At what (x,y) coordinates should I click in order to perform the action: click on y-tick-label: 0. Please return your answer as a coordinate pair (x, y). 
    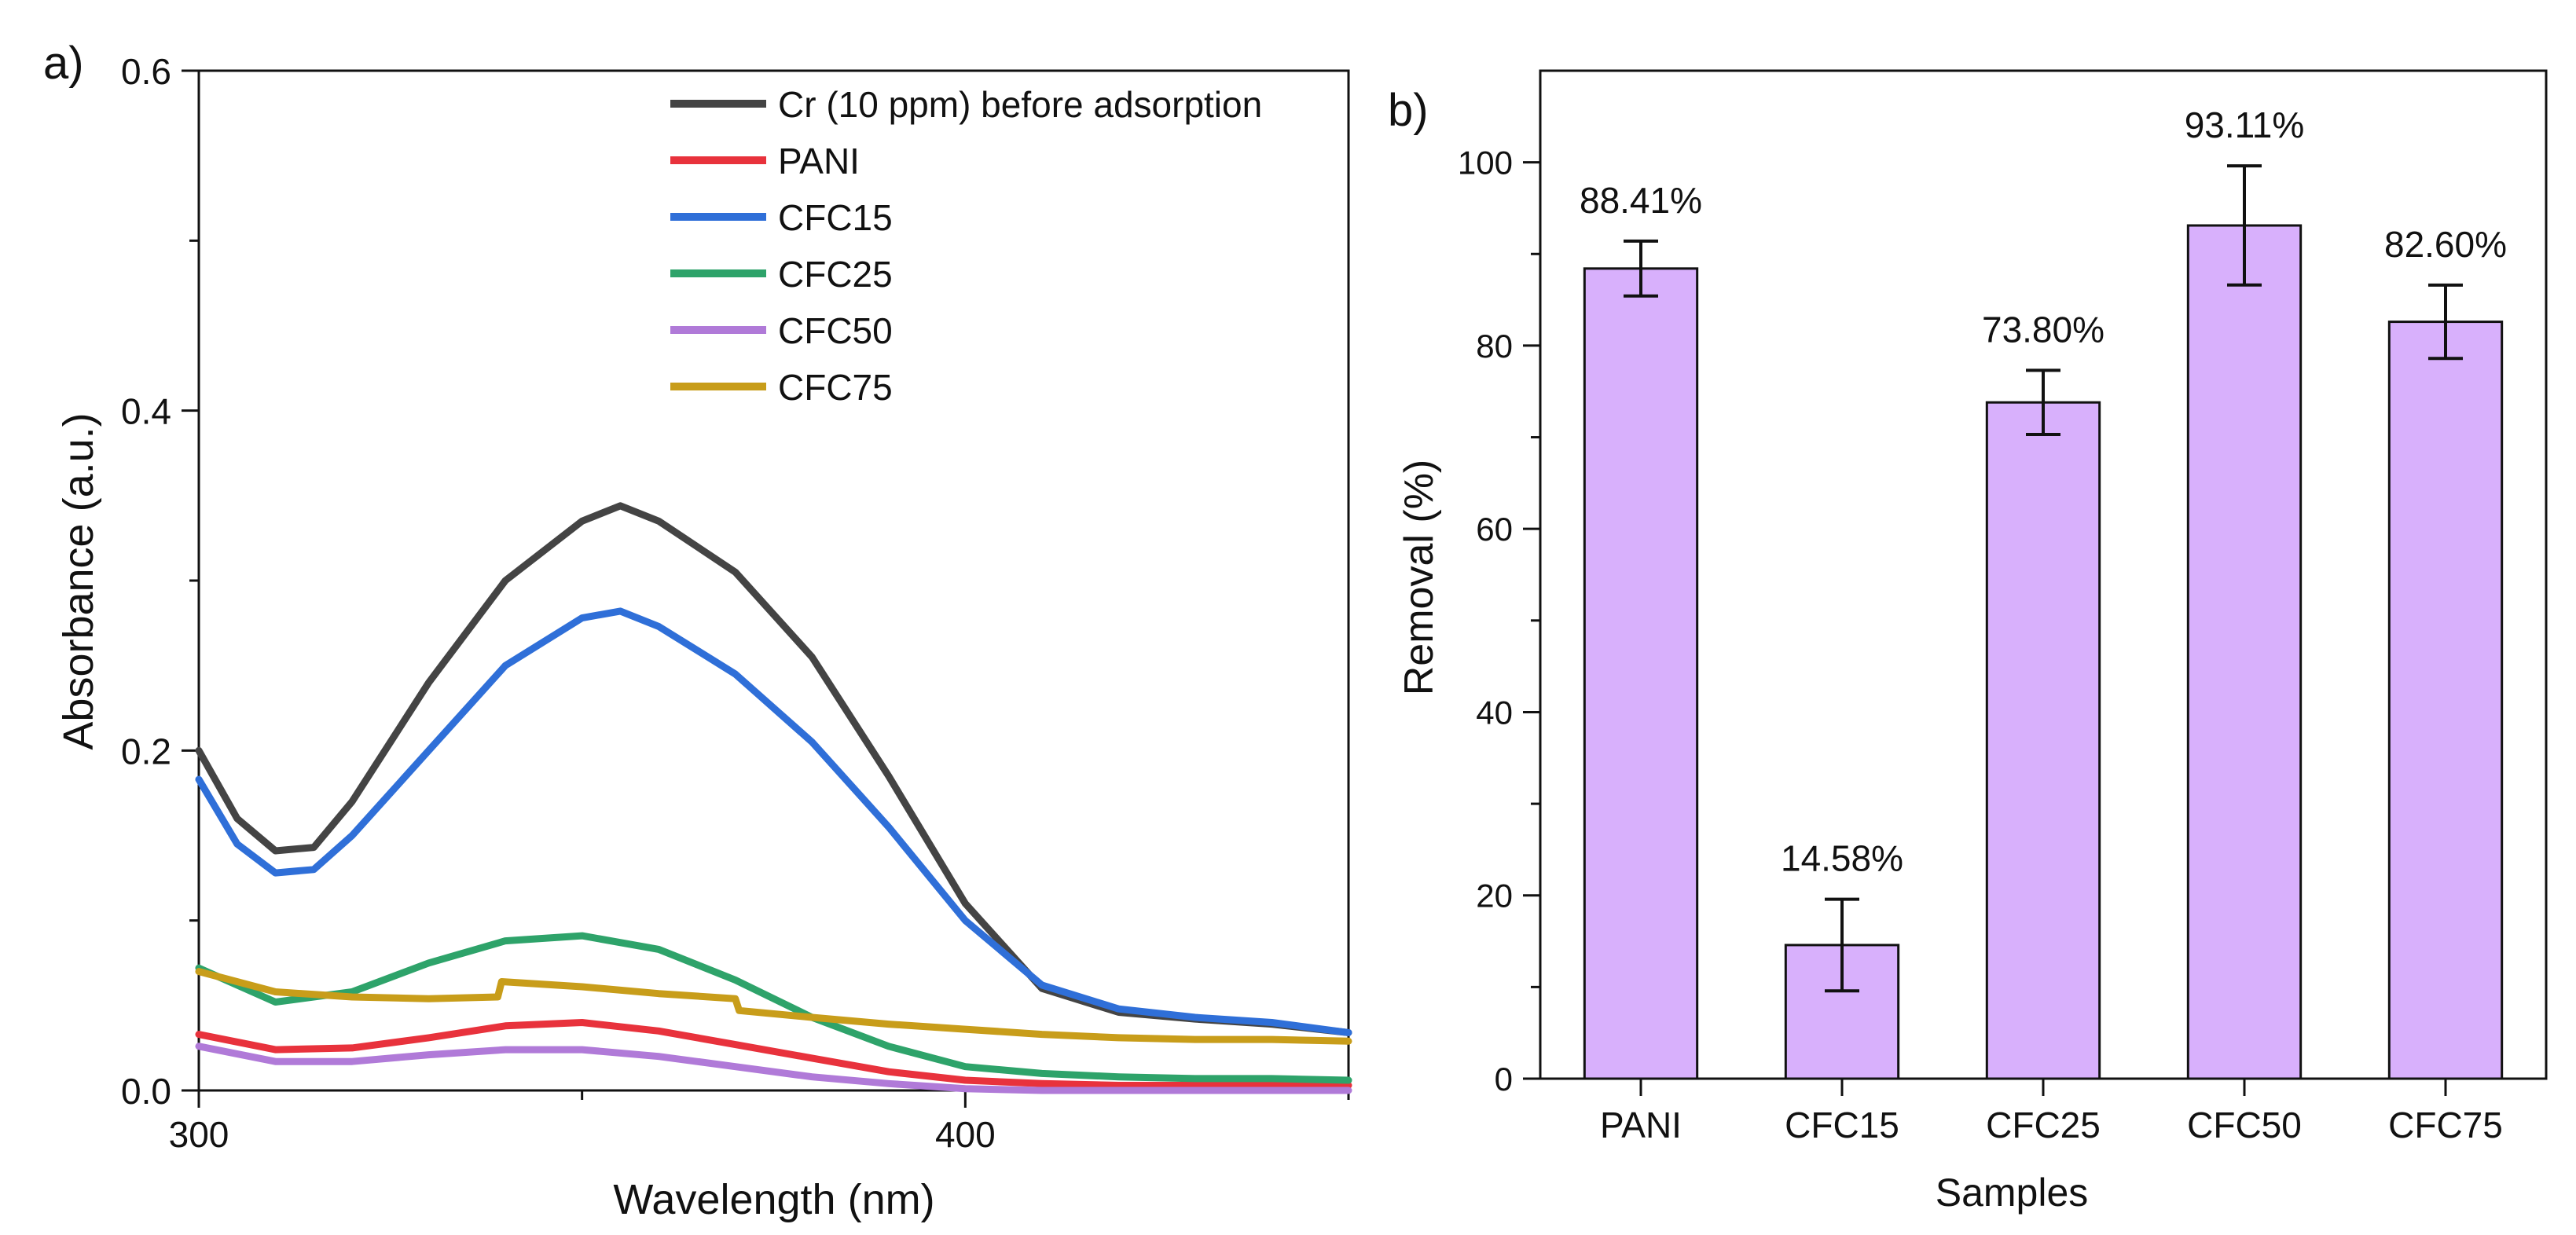
    Looking at the image, I should click on (1504, 1079).